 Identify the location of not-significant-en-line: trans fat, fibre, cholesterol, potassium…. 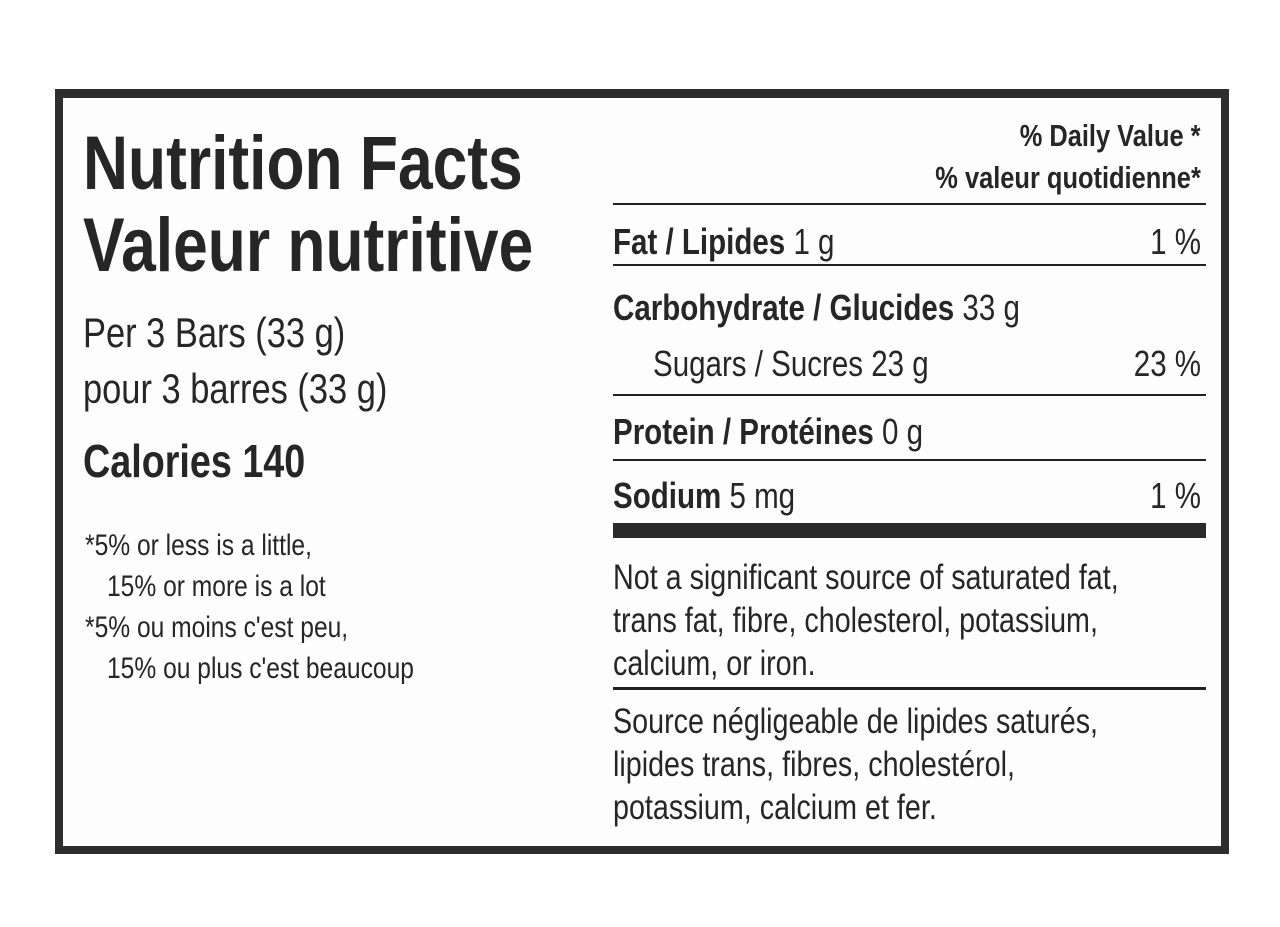
(855, 620).